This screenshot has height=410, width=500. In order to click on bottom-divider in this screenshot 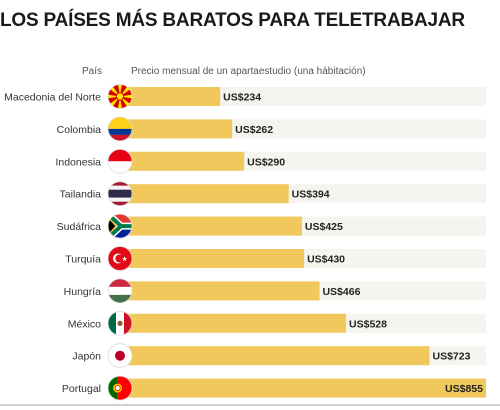, I will do `click(250, 405)`.